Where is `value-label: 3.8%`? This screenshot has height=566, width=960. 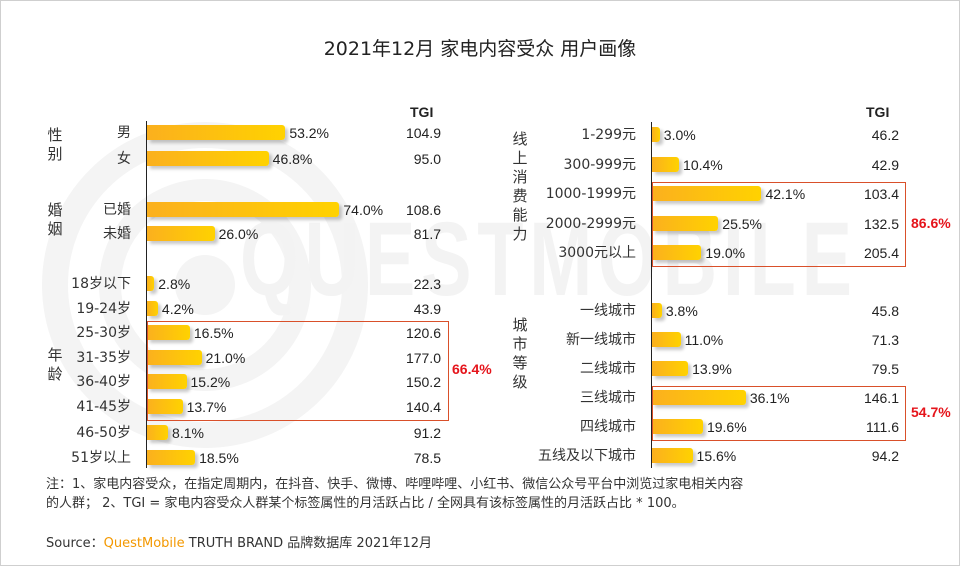 value-label: 3.8% is located at coordinates (681, 311).